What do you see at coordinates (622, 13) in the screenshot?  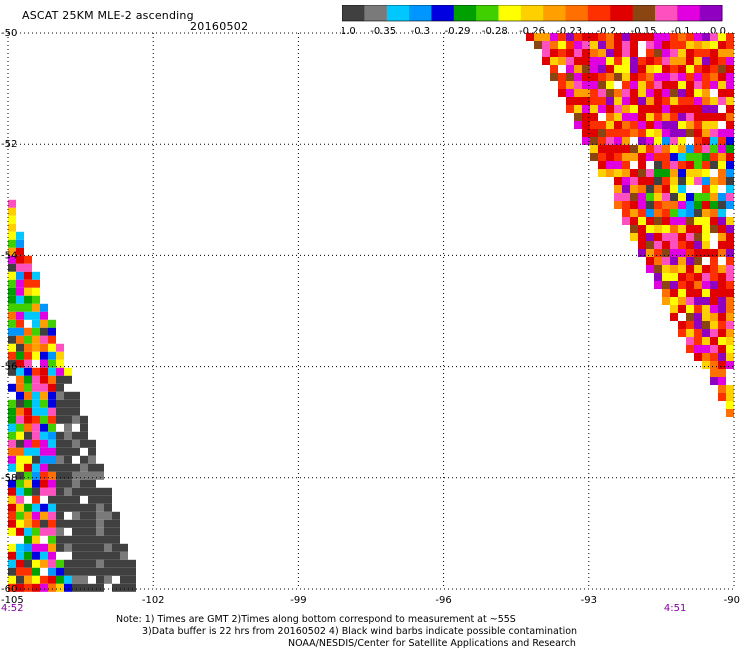 I see `colorbar-swatch` at bounding box center [622, 13].